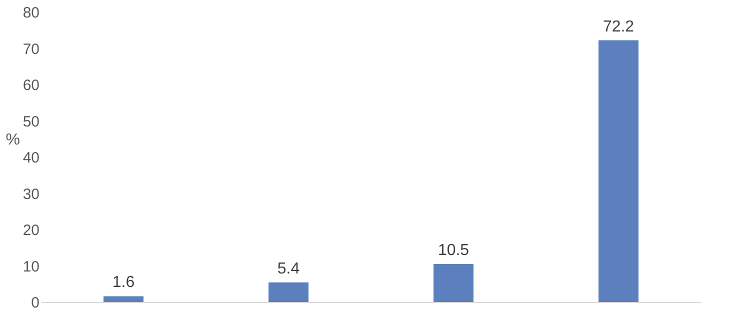 The width and height of the screenshot is (744, 331). What do you see at coordinates (31, 230) in the screenshot?
I see `y-tick-label: 20` at bounding box center [31, 230].